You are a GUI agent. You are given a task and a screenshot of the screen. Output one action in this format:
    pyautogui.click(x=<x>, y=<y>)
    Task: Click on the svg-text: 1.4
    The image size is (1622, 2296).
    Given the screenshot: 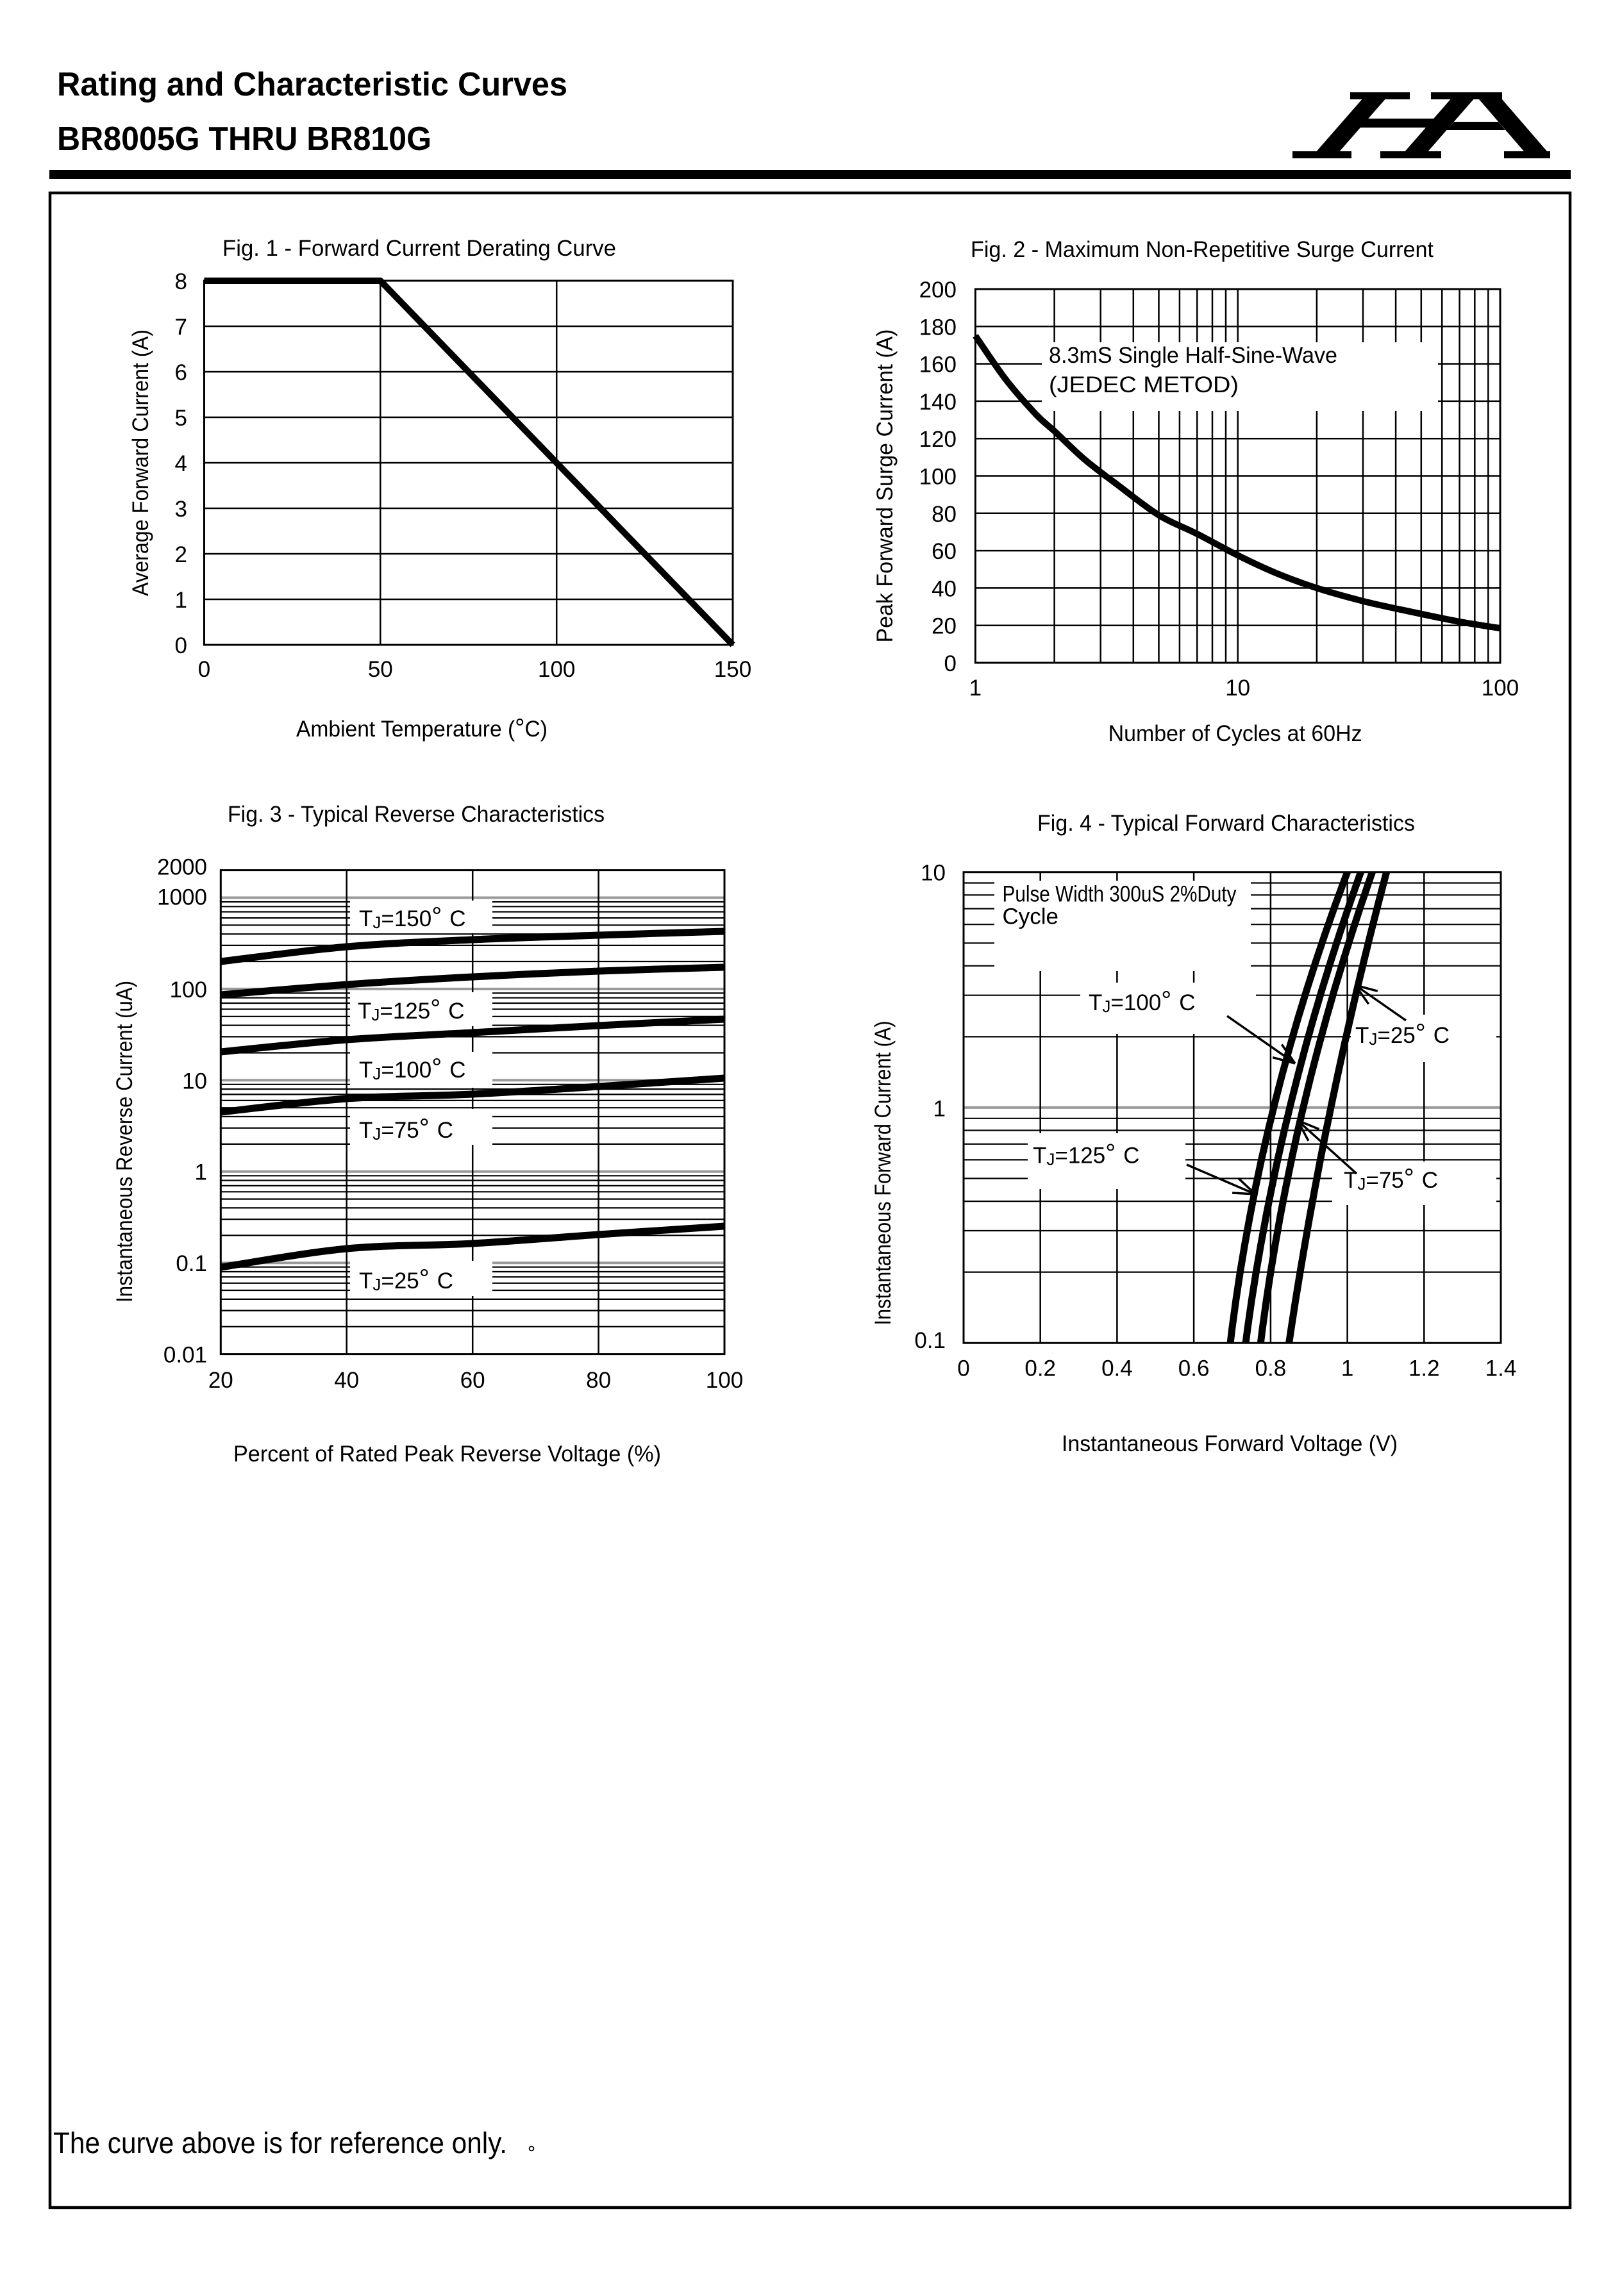 What is the action you would take?
    pyautogui.click(x=1501, y=1368)
    